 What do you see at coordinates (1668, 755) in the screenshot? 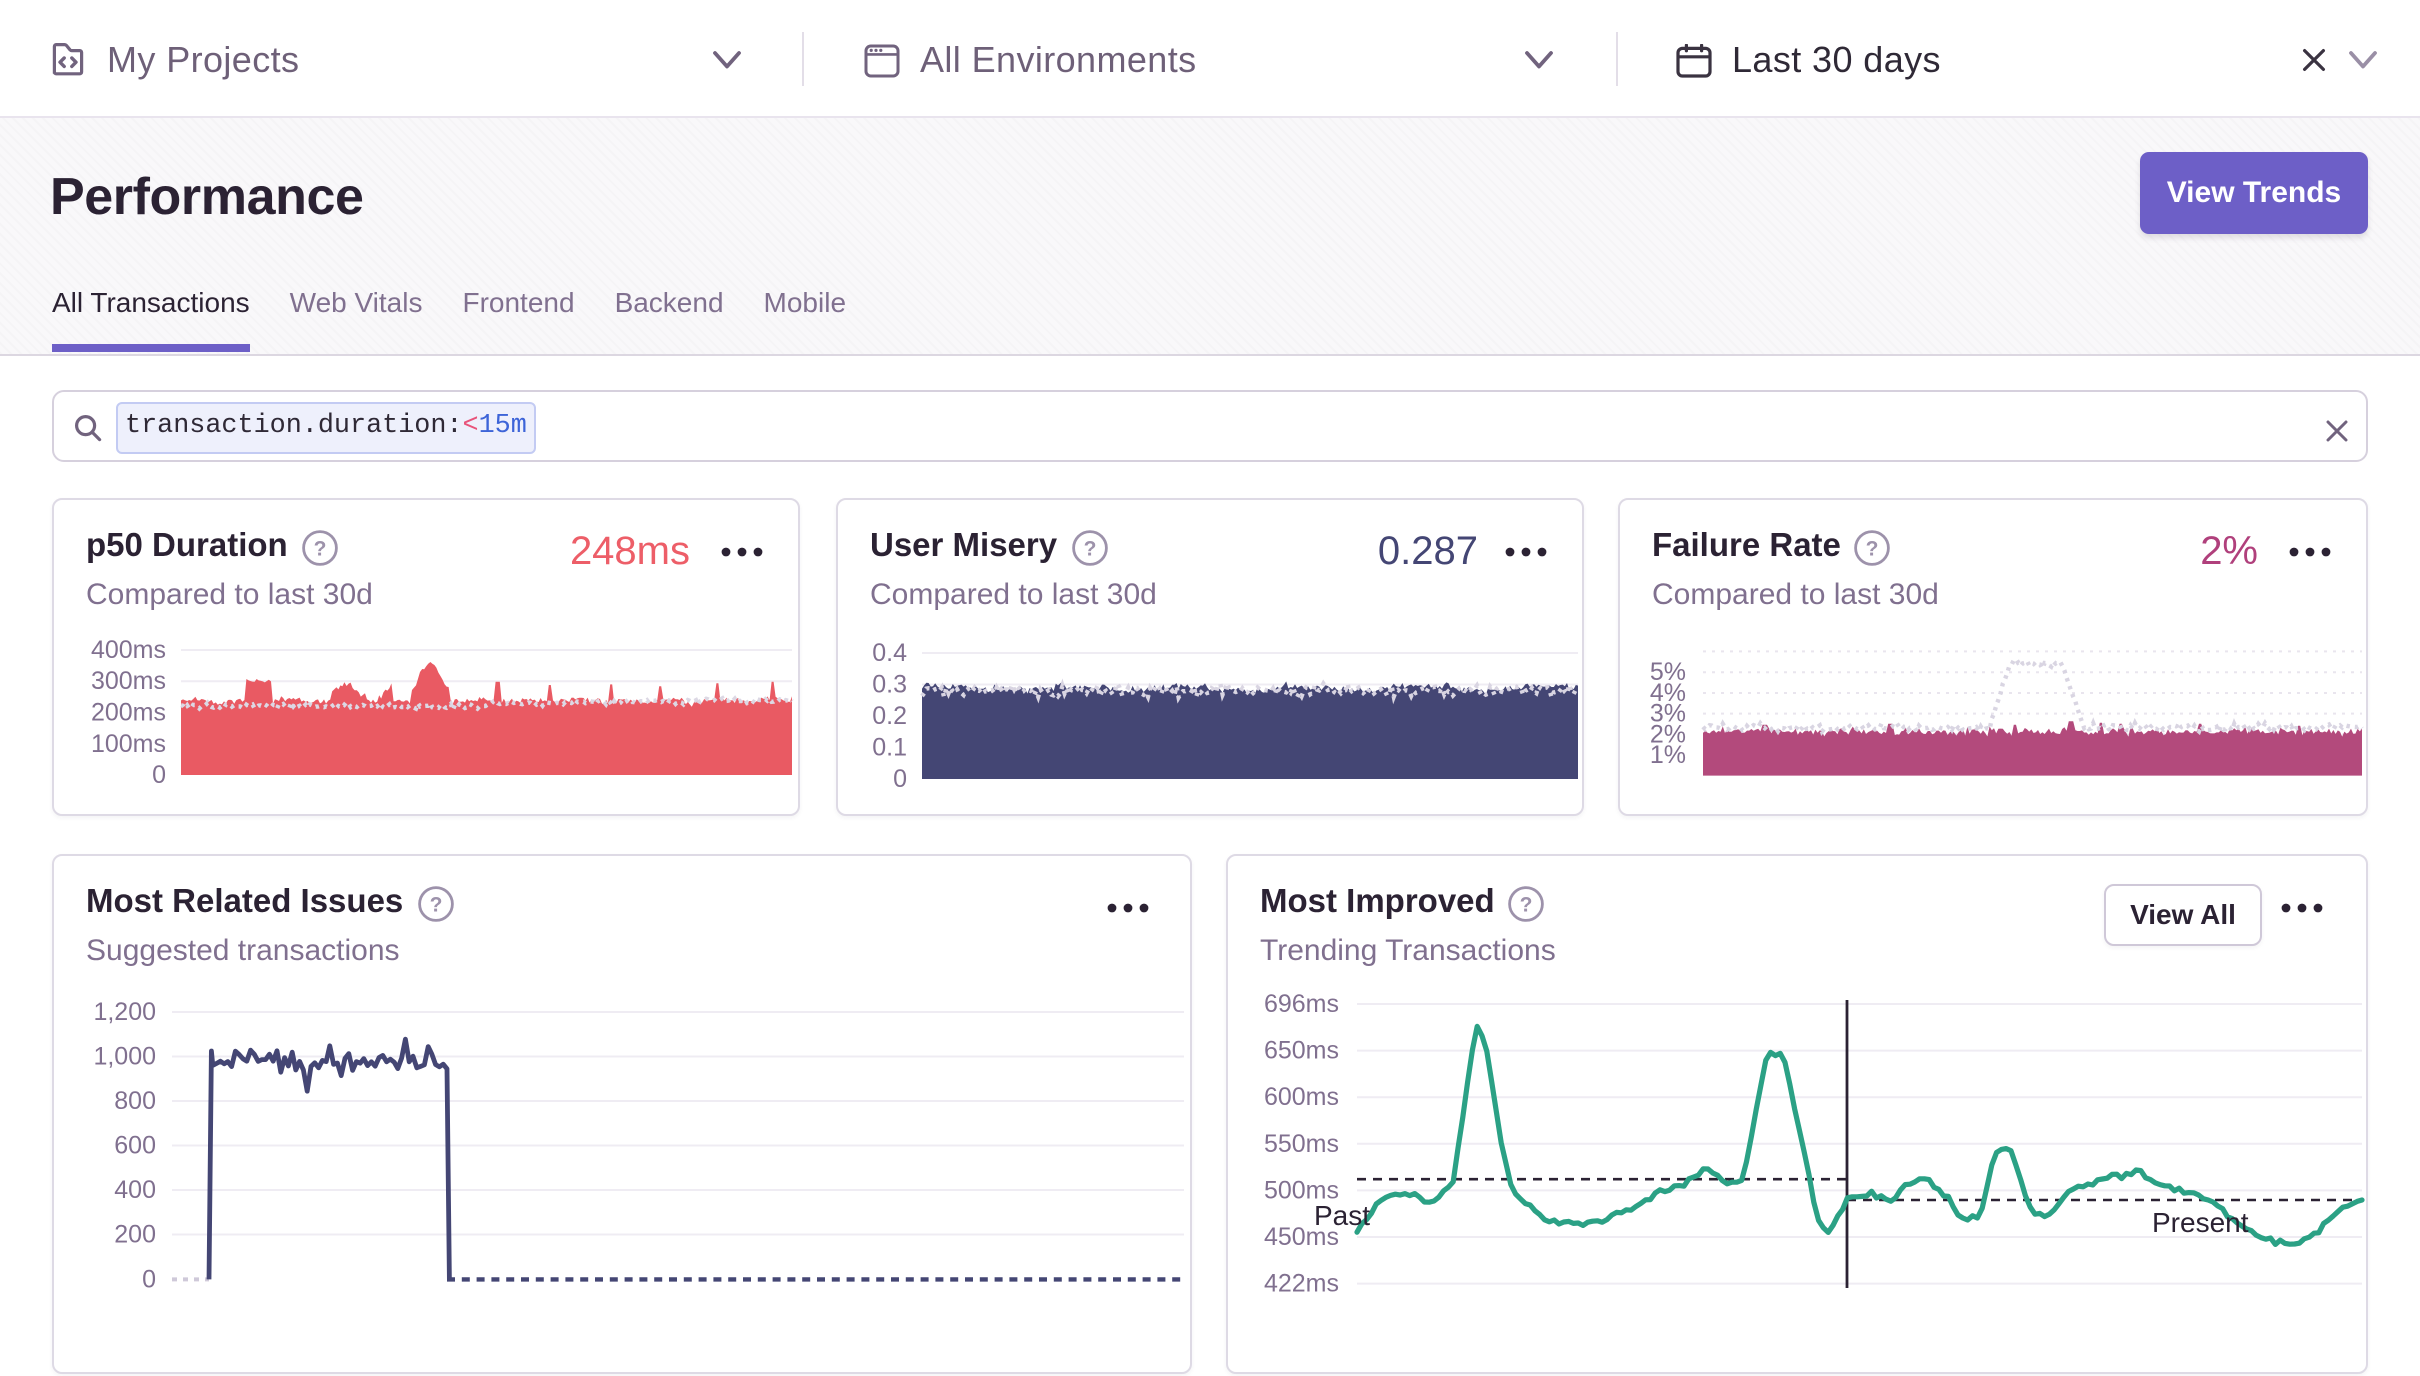
I see `svg-text: 1%` at bounding box center [1668, 755].